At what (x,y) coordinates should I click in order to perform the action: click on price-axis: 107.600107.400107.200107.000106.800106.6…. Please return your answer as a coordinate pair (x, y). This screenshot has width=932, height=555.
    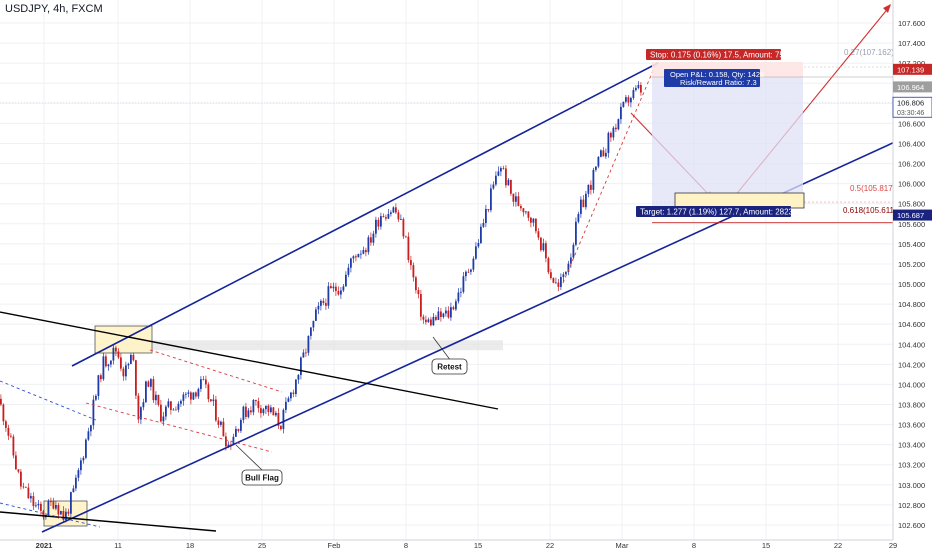
    Looking at the image, I should click on (912, 275).